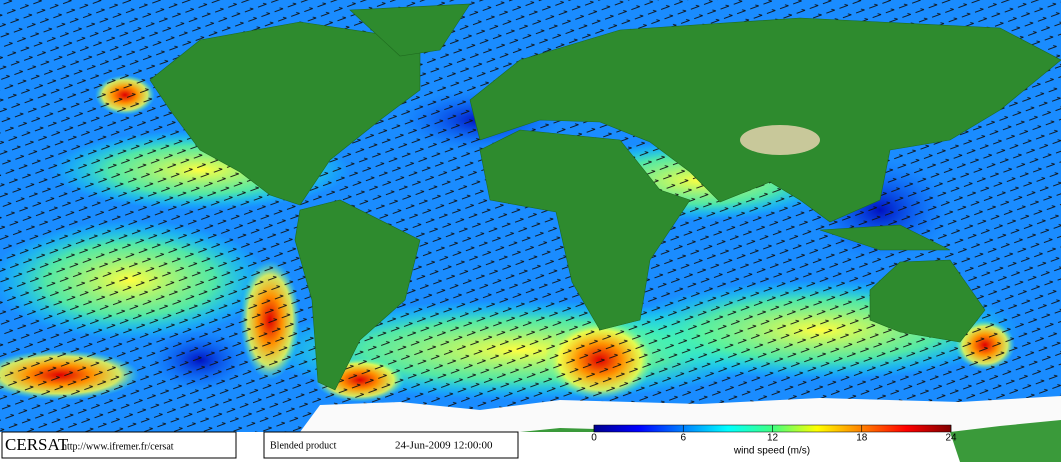  What do you see at coordinates (683, 438) in the screenshot?
I see `colorbar-tick-label: 6` at bounding box center [683, 438].